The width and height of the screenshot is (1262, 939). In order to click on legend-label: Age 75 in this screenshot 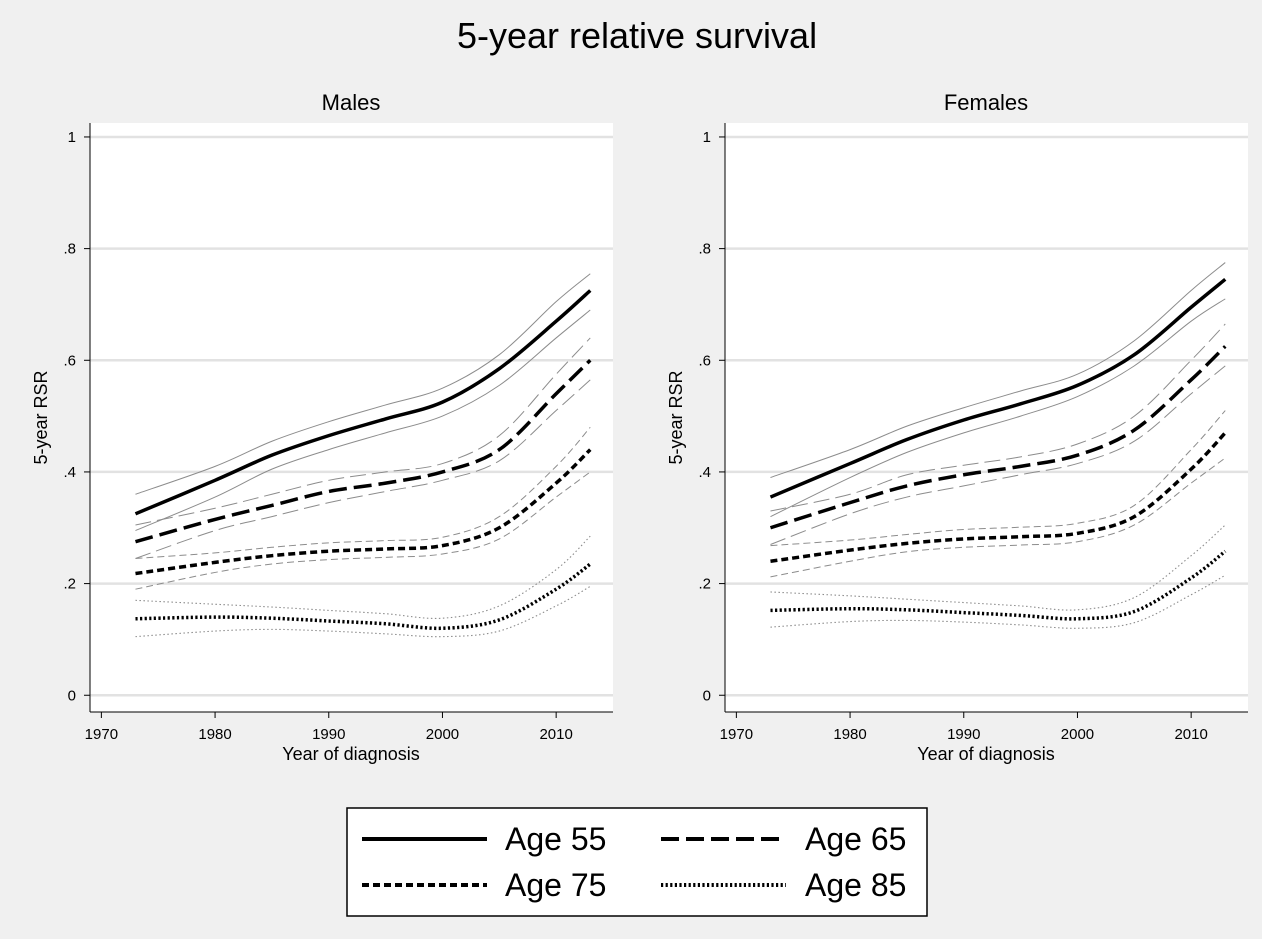, I will do `click(555, 885)`.